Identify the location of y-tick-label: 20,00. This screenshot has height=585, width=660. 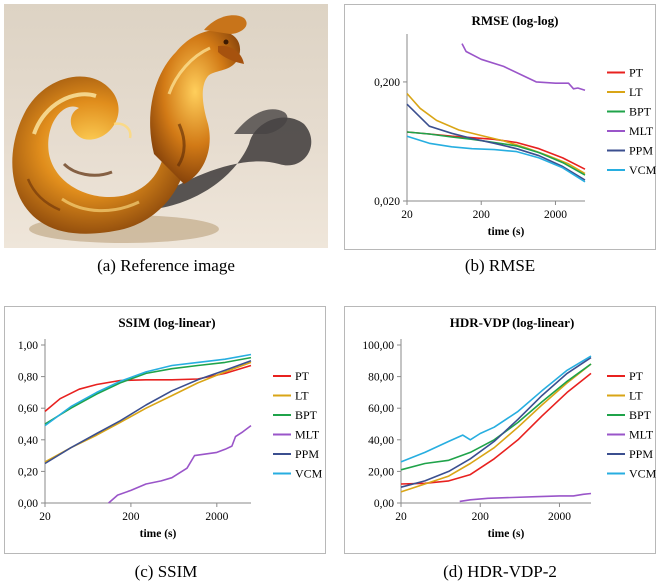
(381, 472).